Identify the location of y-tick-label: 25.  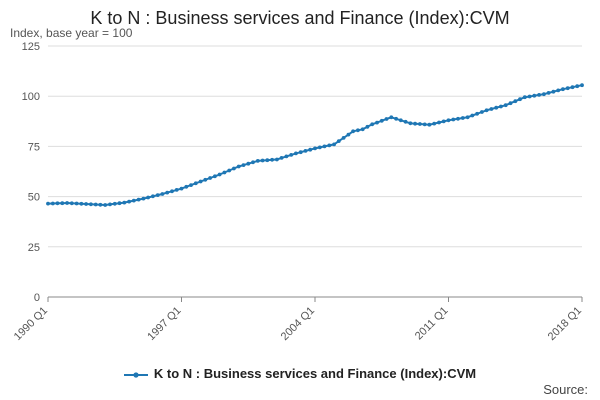
(34, 248).